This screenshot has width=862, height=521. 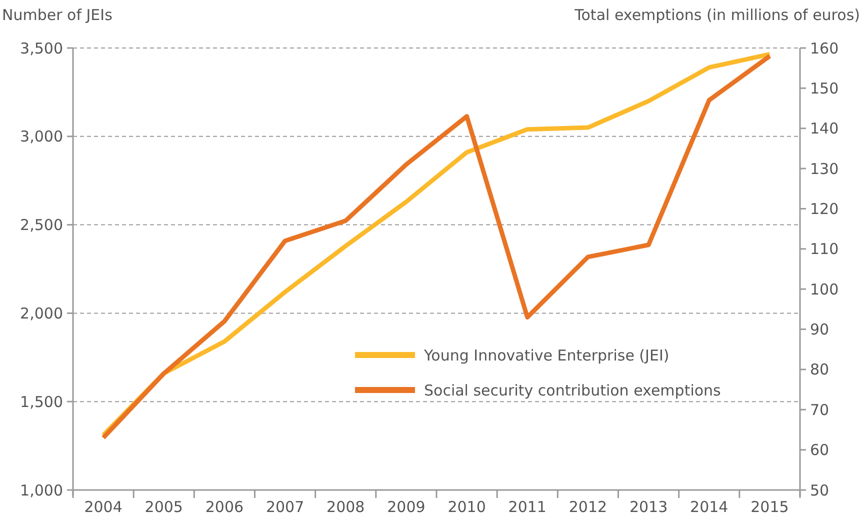 I want to click on x-tick-label: 2015, so click(x=769, y=507).